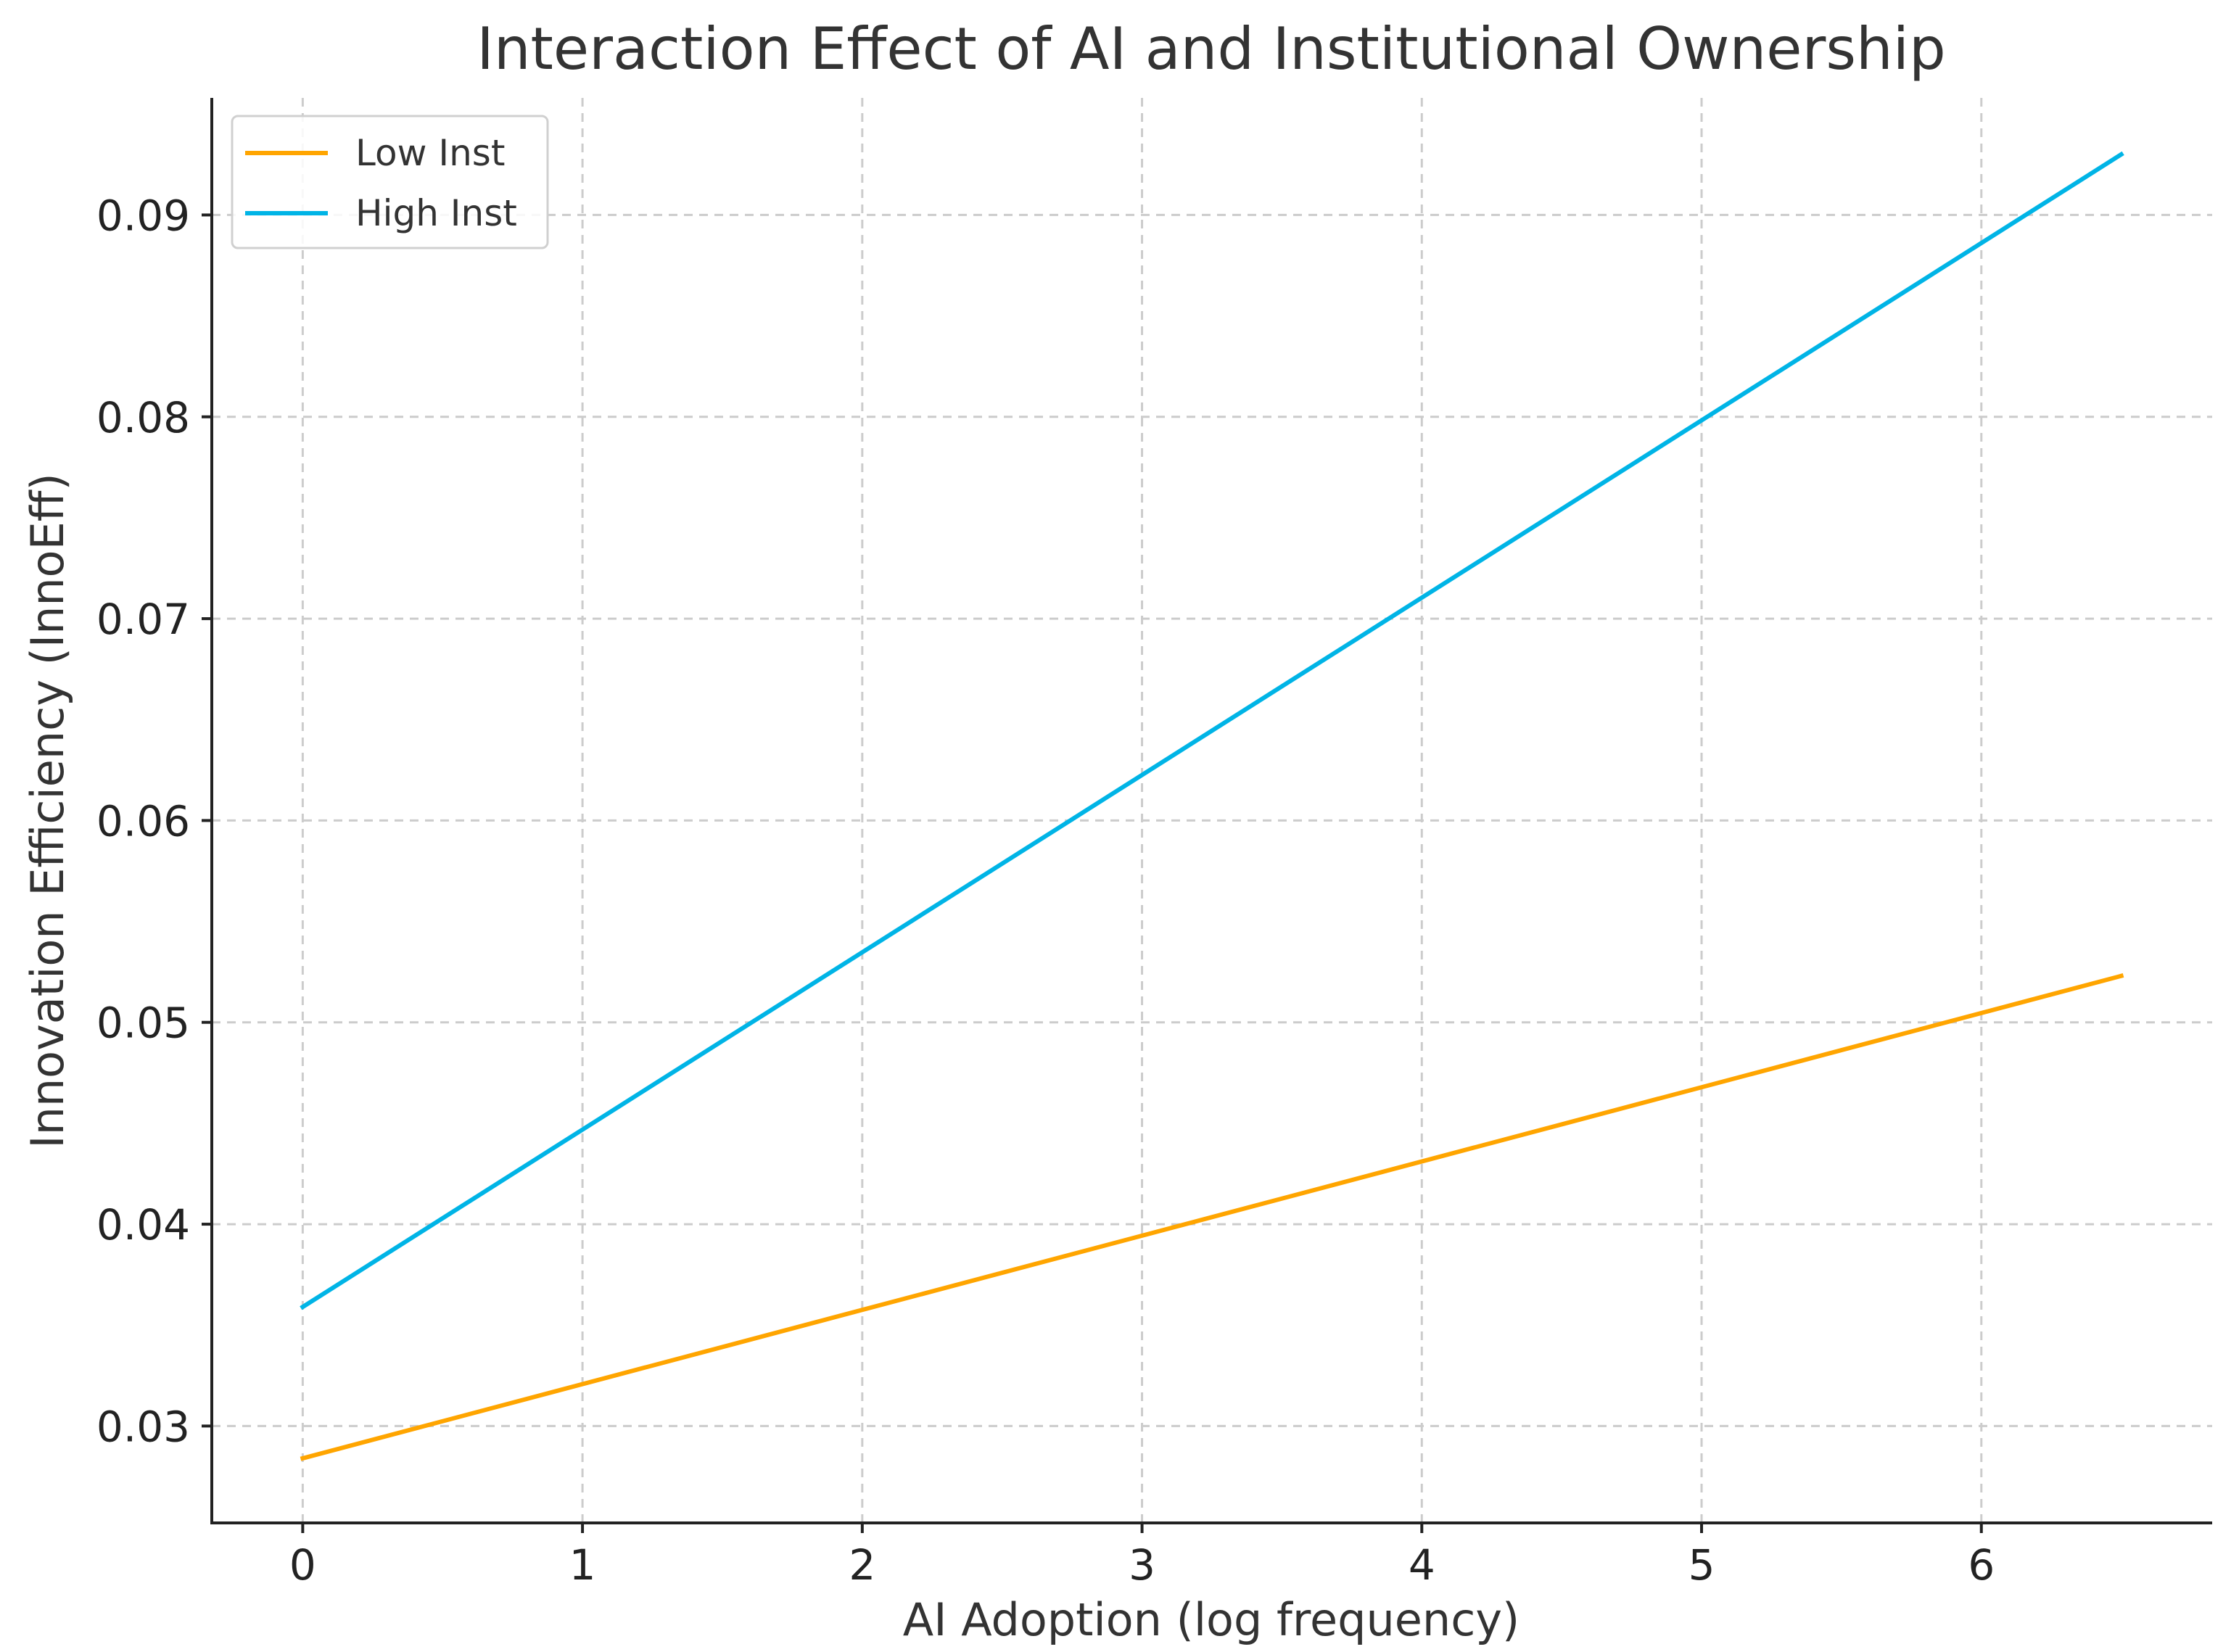 This screenshot has width=2239, height=1652. Describe the element at coordinates (143, 216) in the screenshot. I see `y-tick-label: 0.09` at that location.